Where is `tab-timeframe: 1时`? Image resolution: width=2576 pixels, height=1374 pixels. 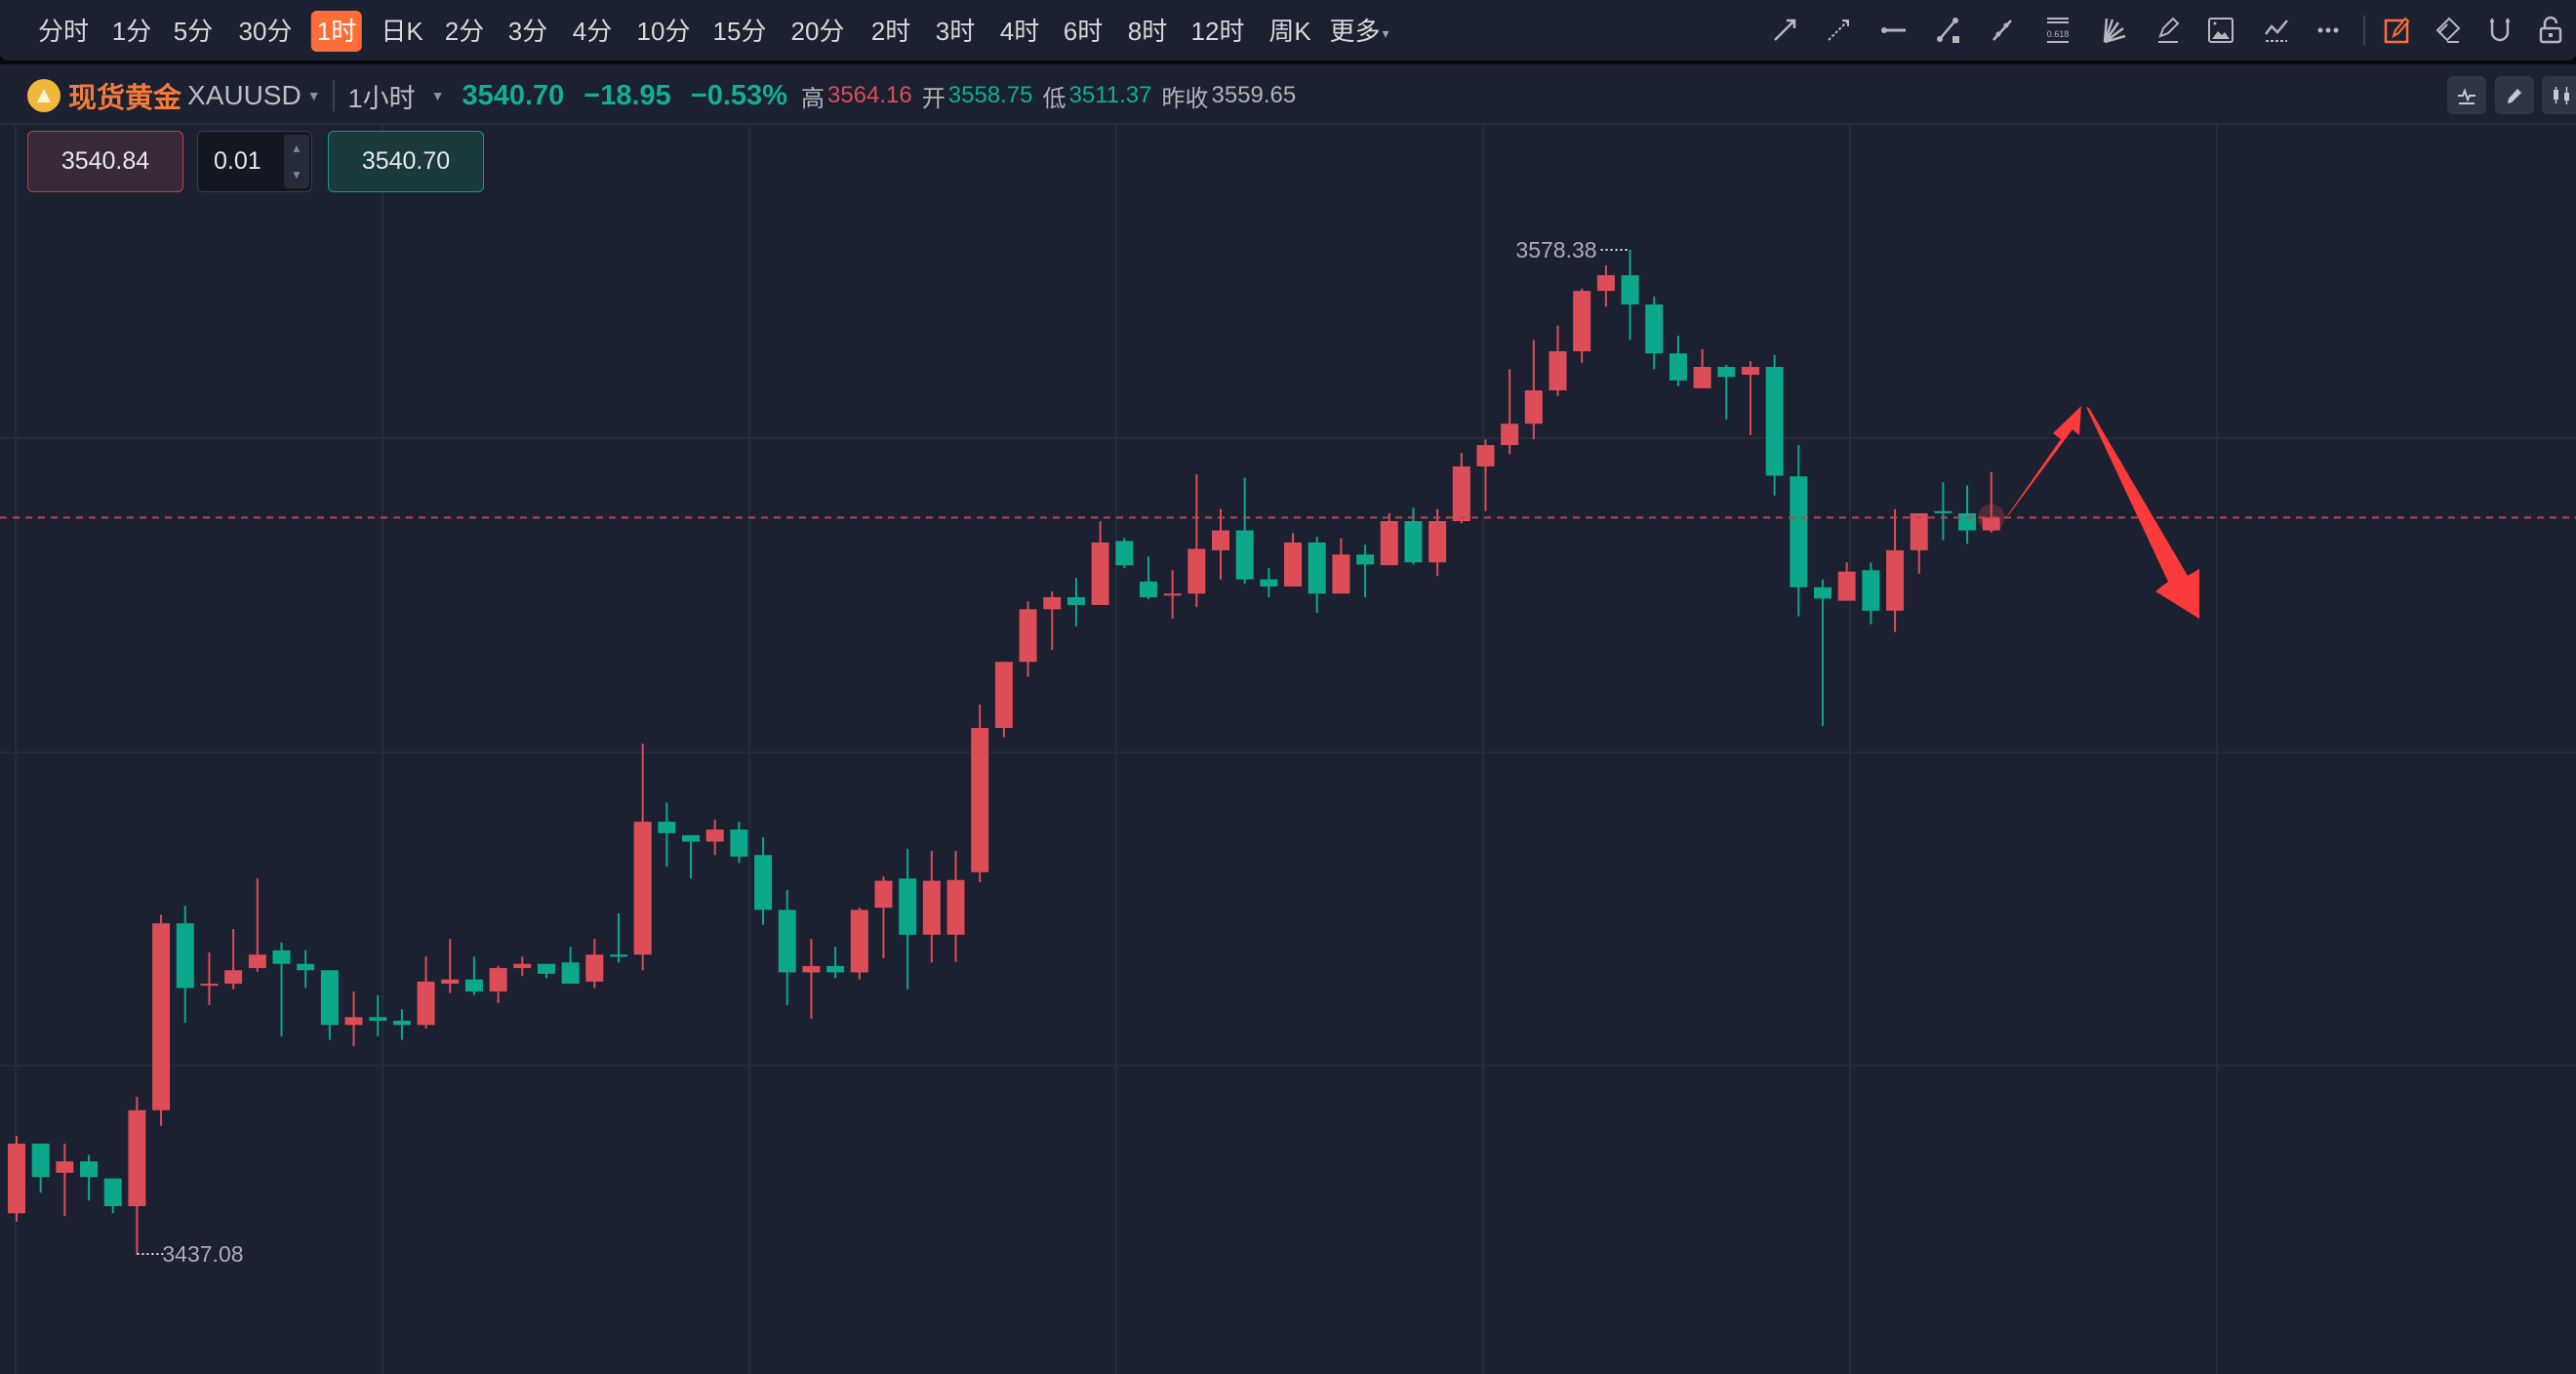
tab-timeframe: 1时 is located at coordinates (336, 31).